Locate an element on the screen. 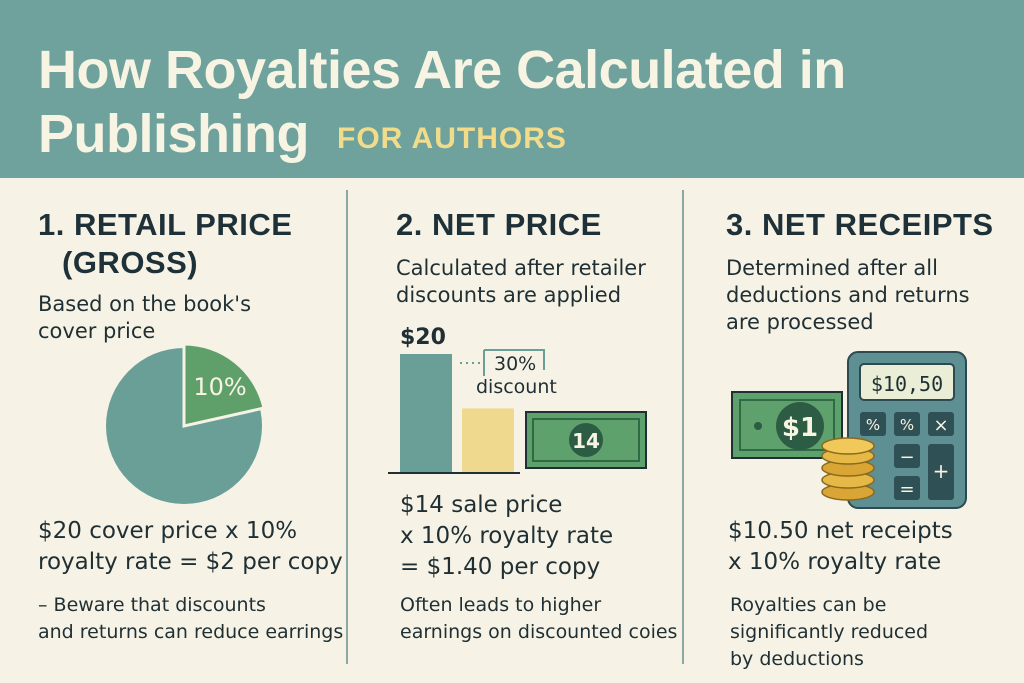 The width and height of the screenshot is (1024, 683). note-line: – Beware that discounts is located at coordinates (152, 605).